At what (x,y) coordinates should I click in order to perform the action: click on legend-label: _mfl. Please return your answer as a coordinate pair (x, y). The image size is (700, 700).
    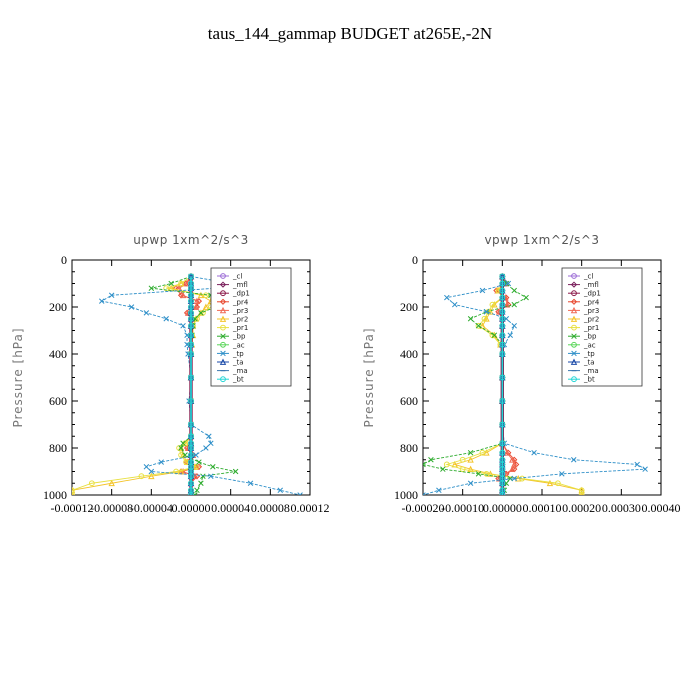
    Looking at the image, I should click on (591, 285).